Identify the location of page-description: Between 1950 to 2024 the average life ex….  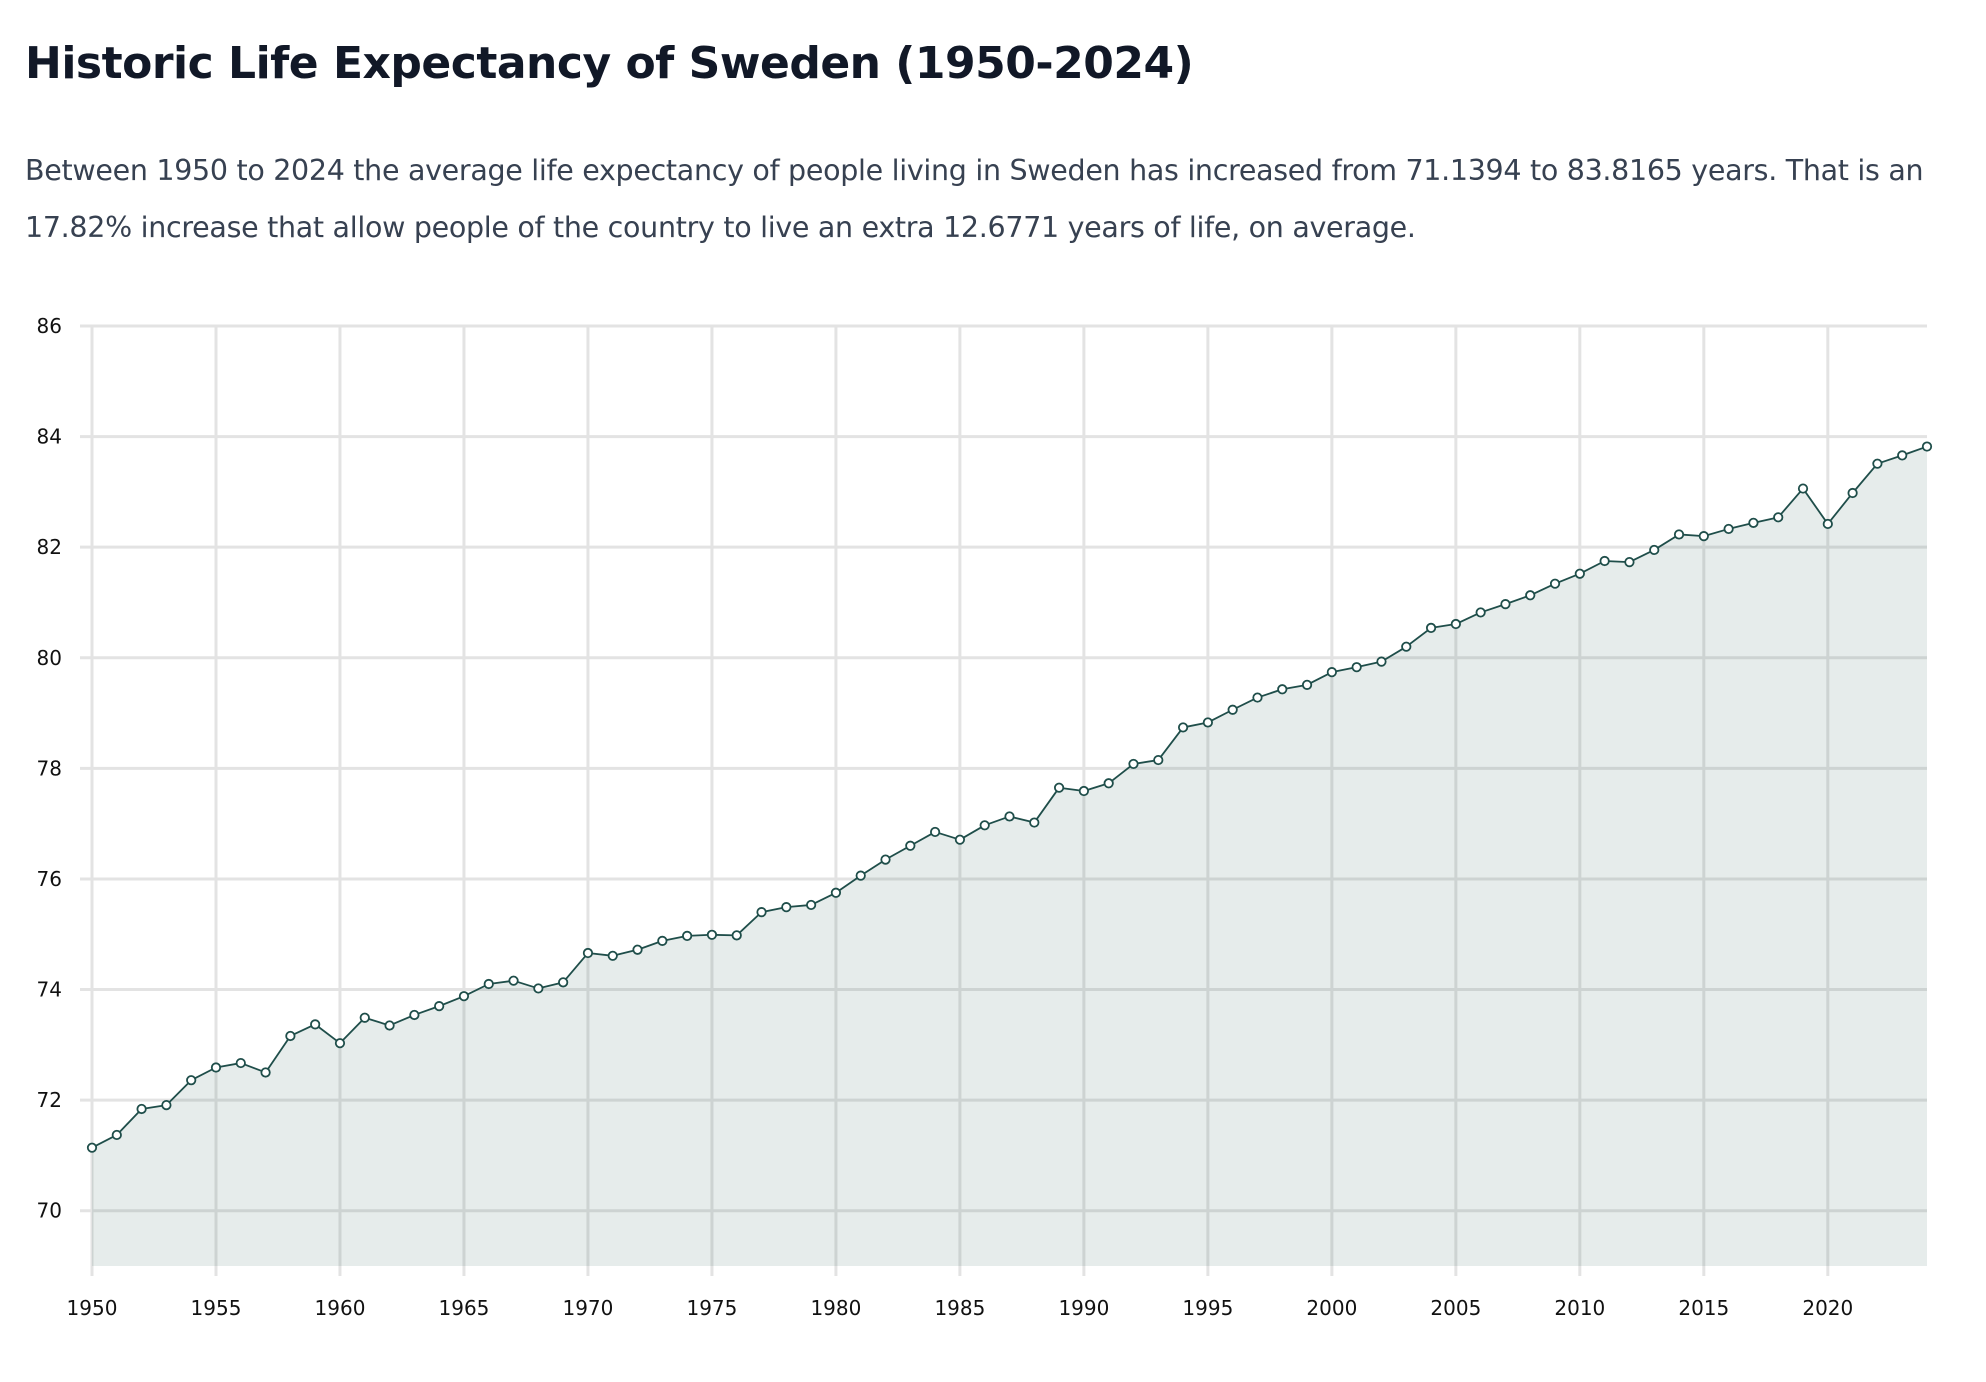
(974, 199).